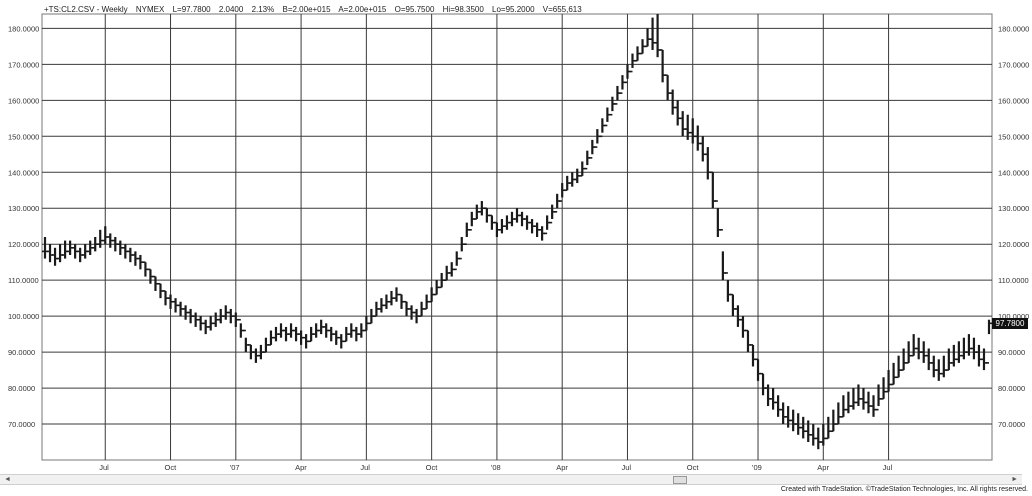 Image resolution: width=1032 pixels, height=496 pixels. What do you see at coordinates (231, 9) in the screenshot?
I see `change-label: 2.0400` at bounding box center [231, 9].